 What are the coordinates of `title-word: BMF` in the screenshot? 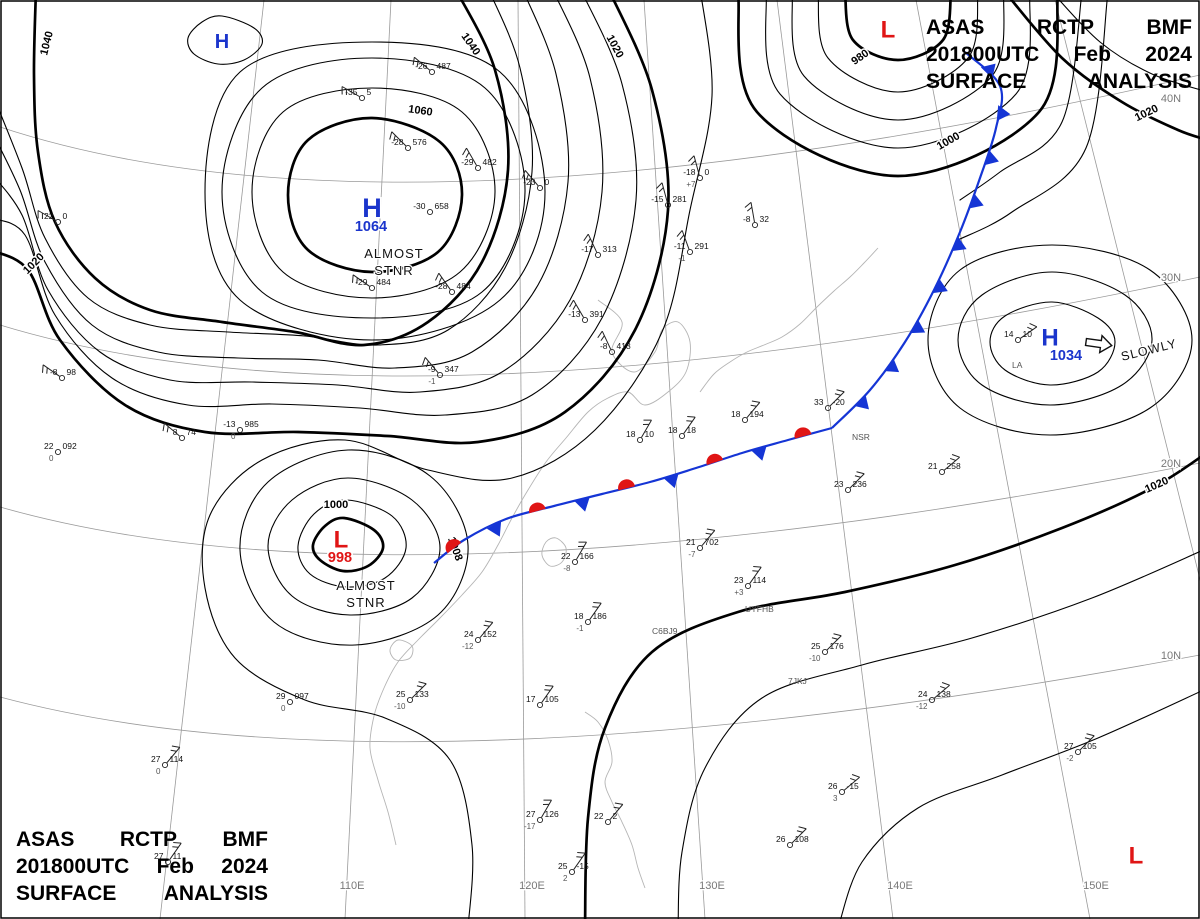 It's located at (245, 839).